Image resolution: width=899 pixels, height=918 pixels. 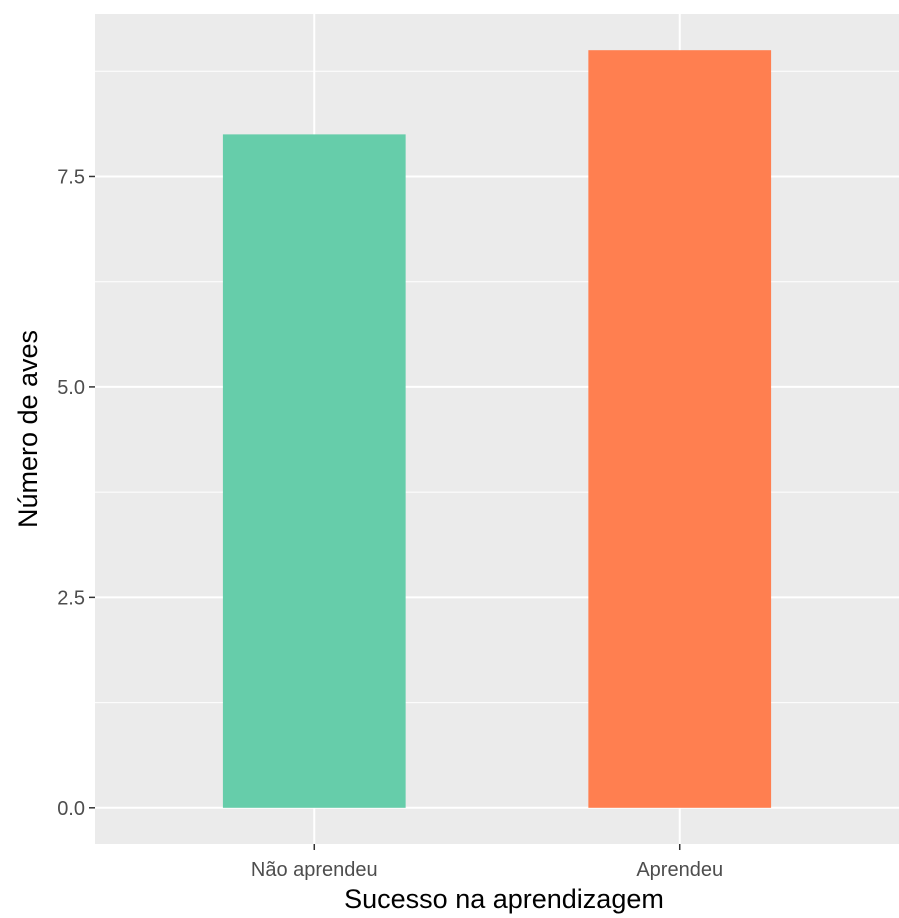 I want to click on y-tick-label: 2.5, so click(x=71, y=598).